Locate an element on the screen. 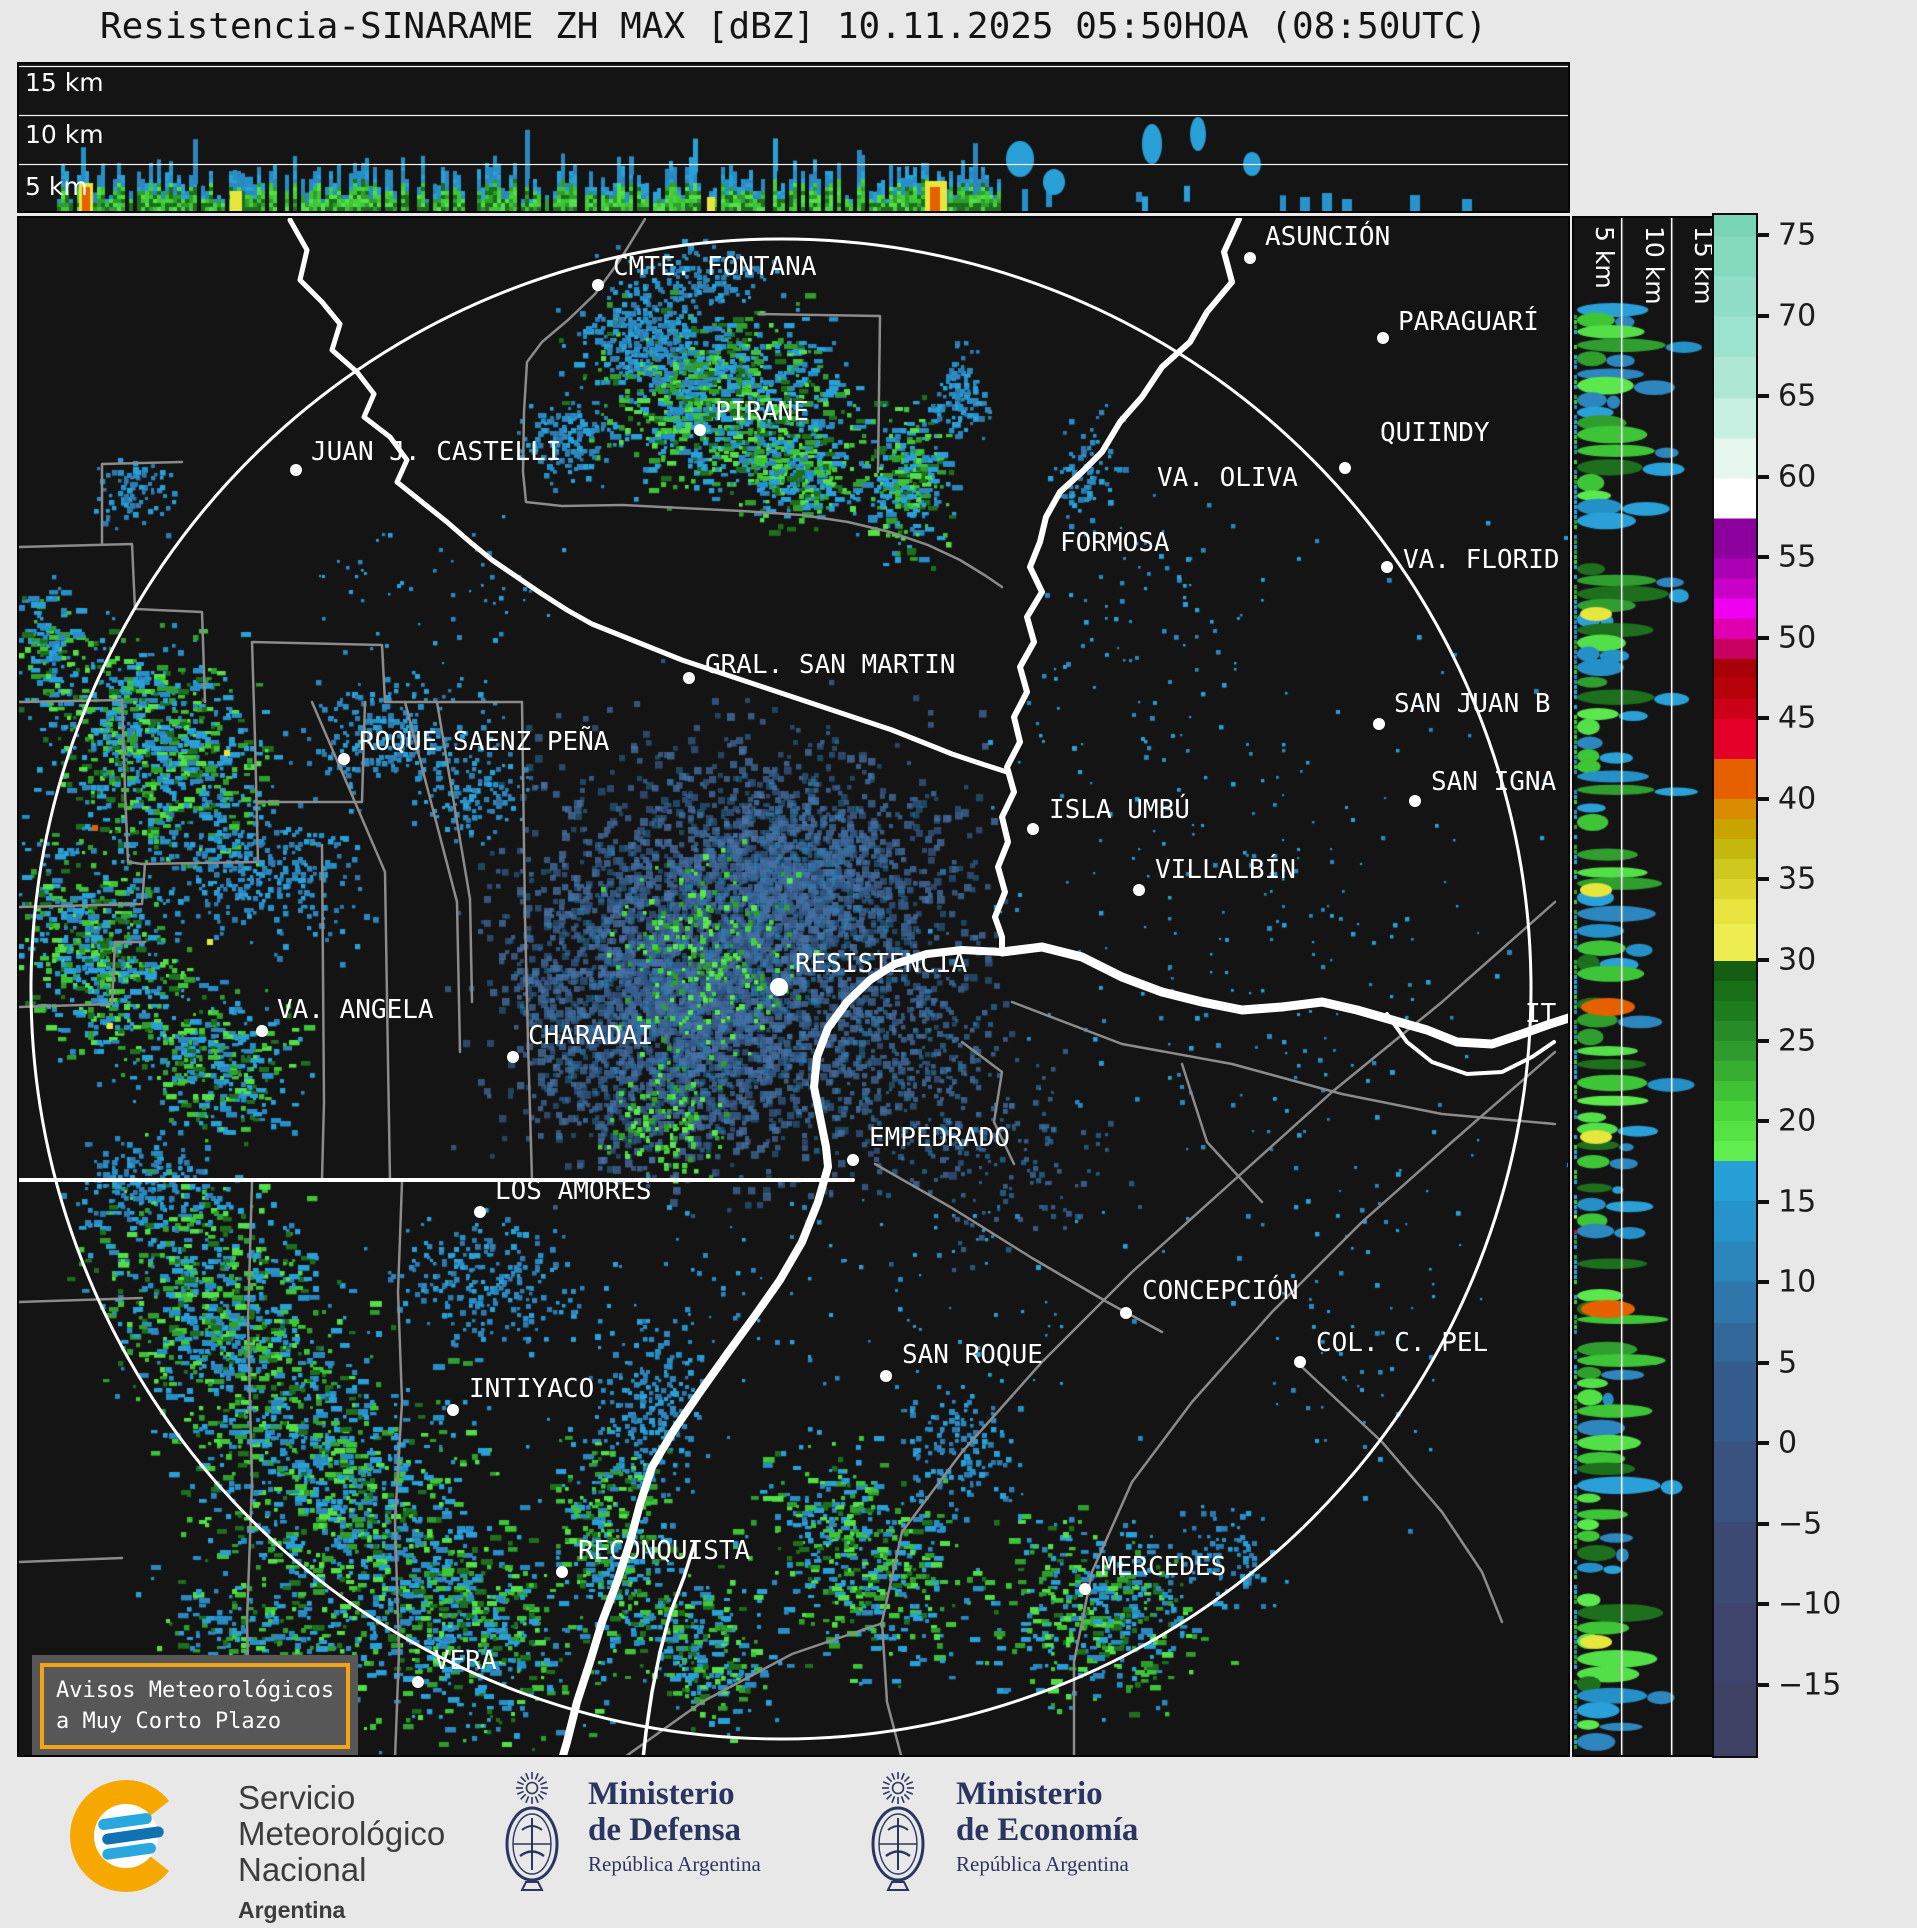  city-label: EMPEDRADO is located at coordinates (939, 1138).